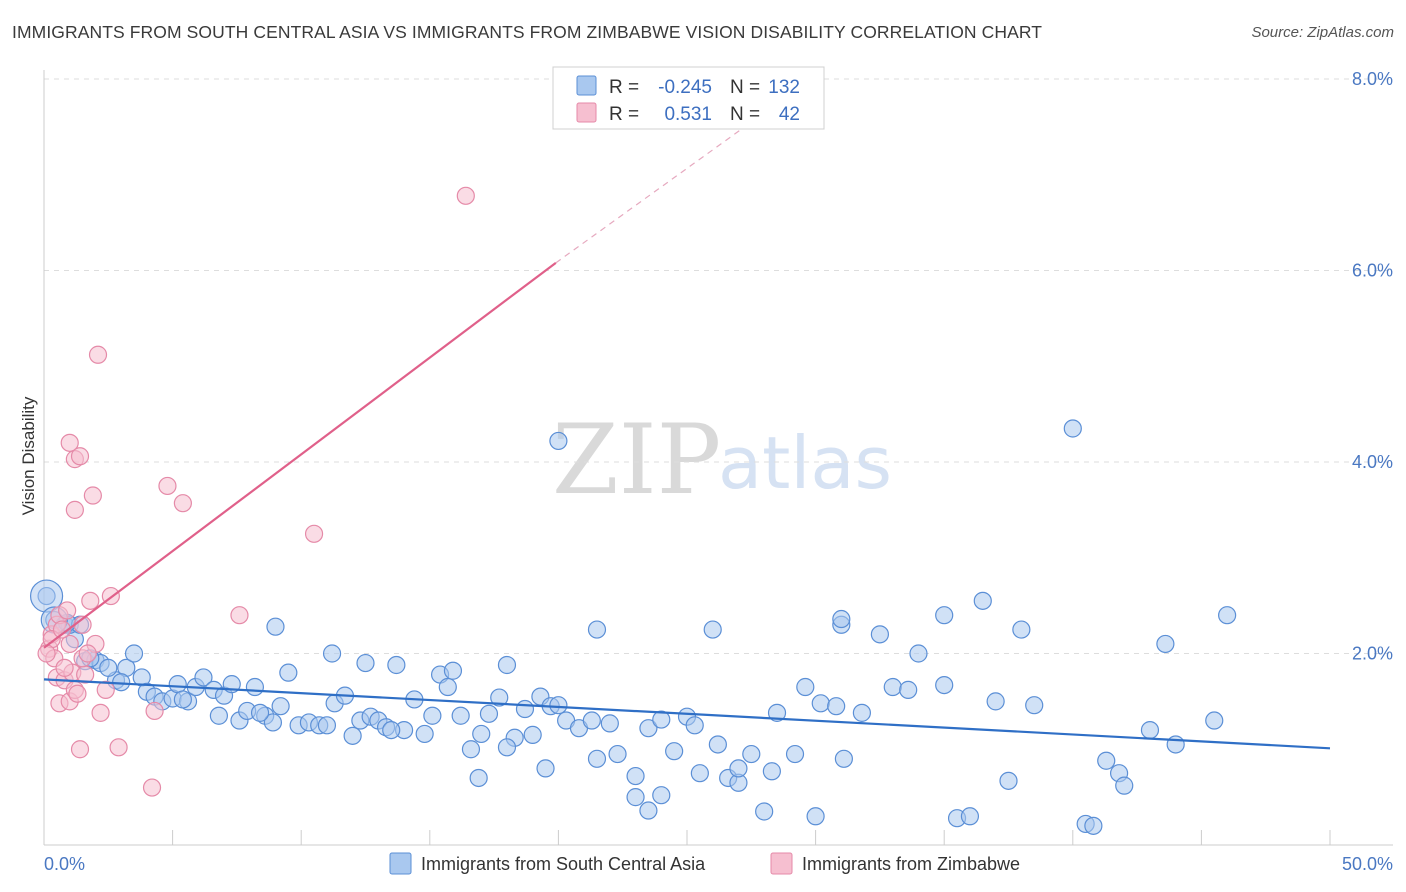 The width and height of the screenshot is (1406, 892). I want to click on y-tick-label: 6.0%, so click(1372, 271).